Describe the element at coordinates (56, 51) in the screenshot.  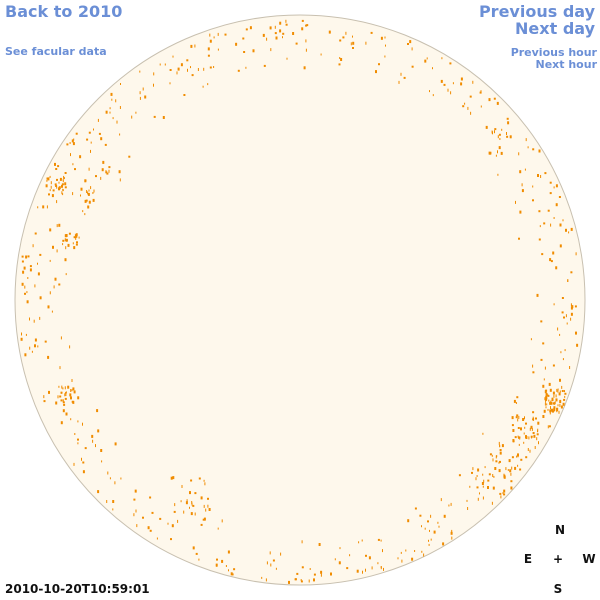
I see `facular-data-link: See facular data` at that location.